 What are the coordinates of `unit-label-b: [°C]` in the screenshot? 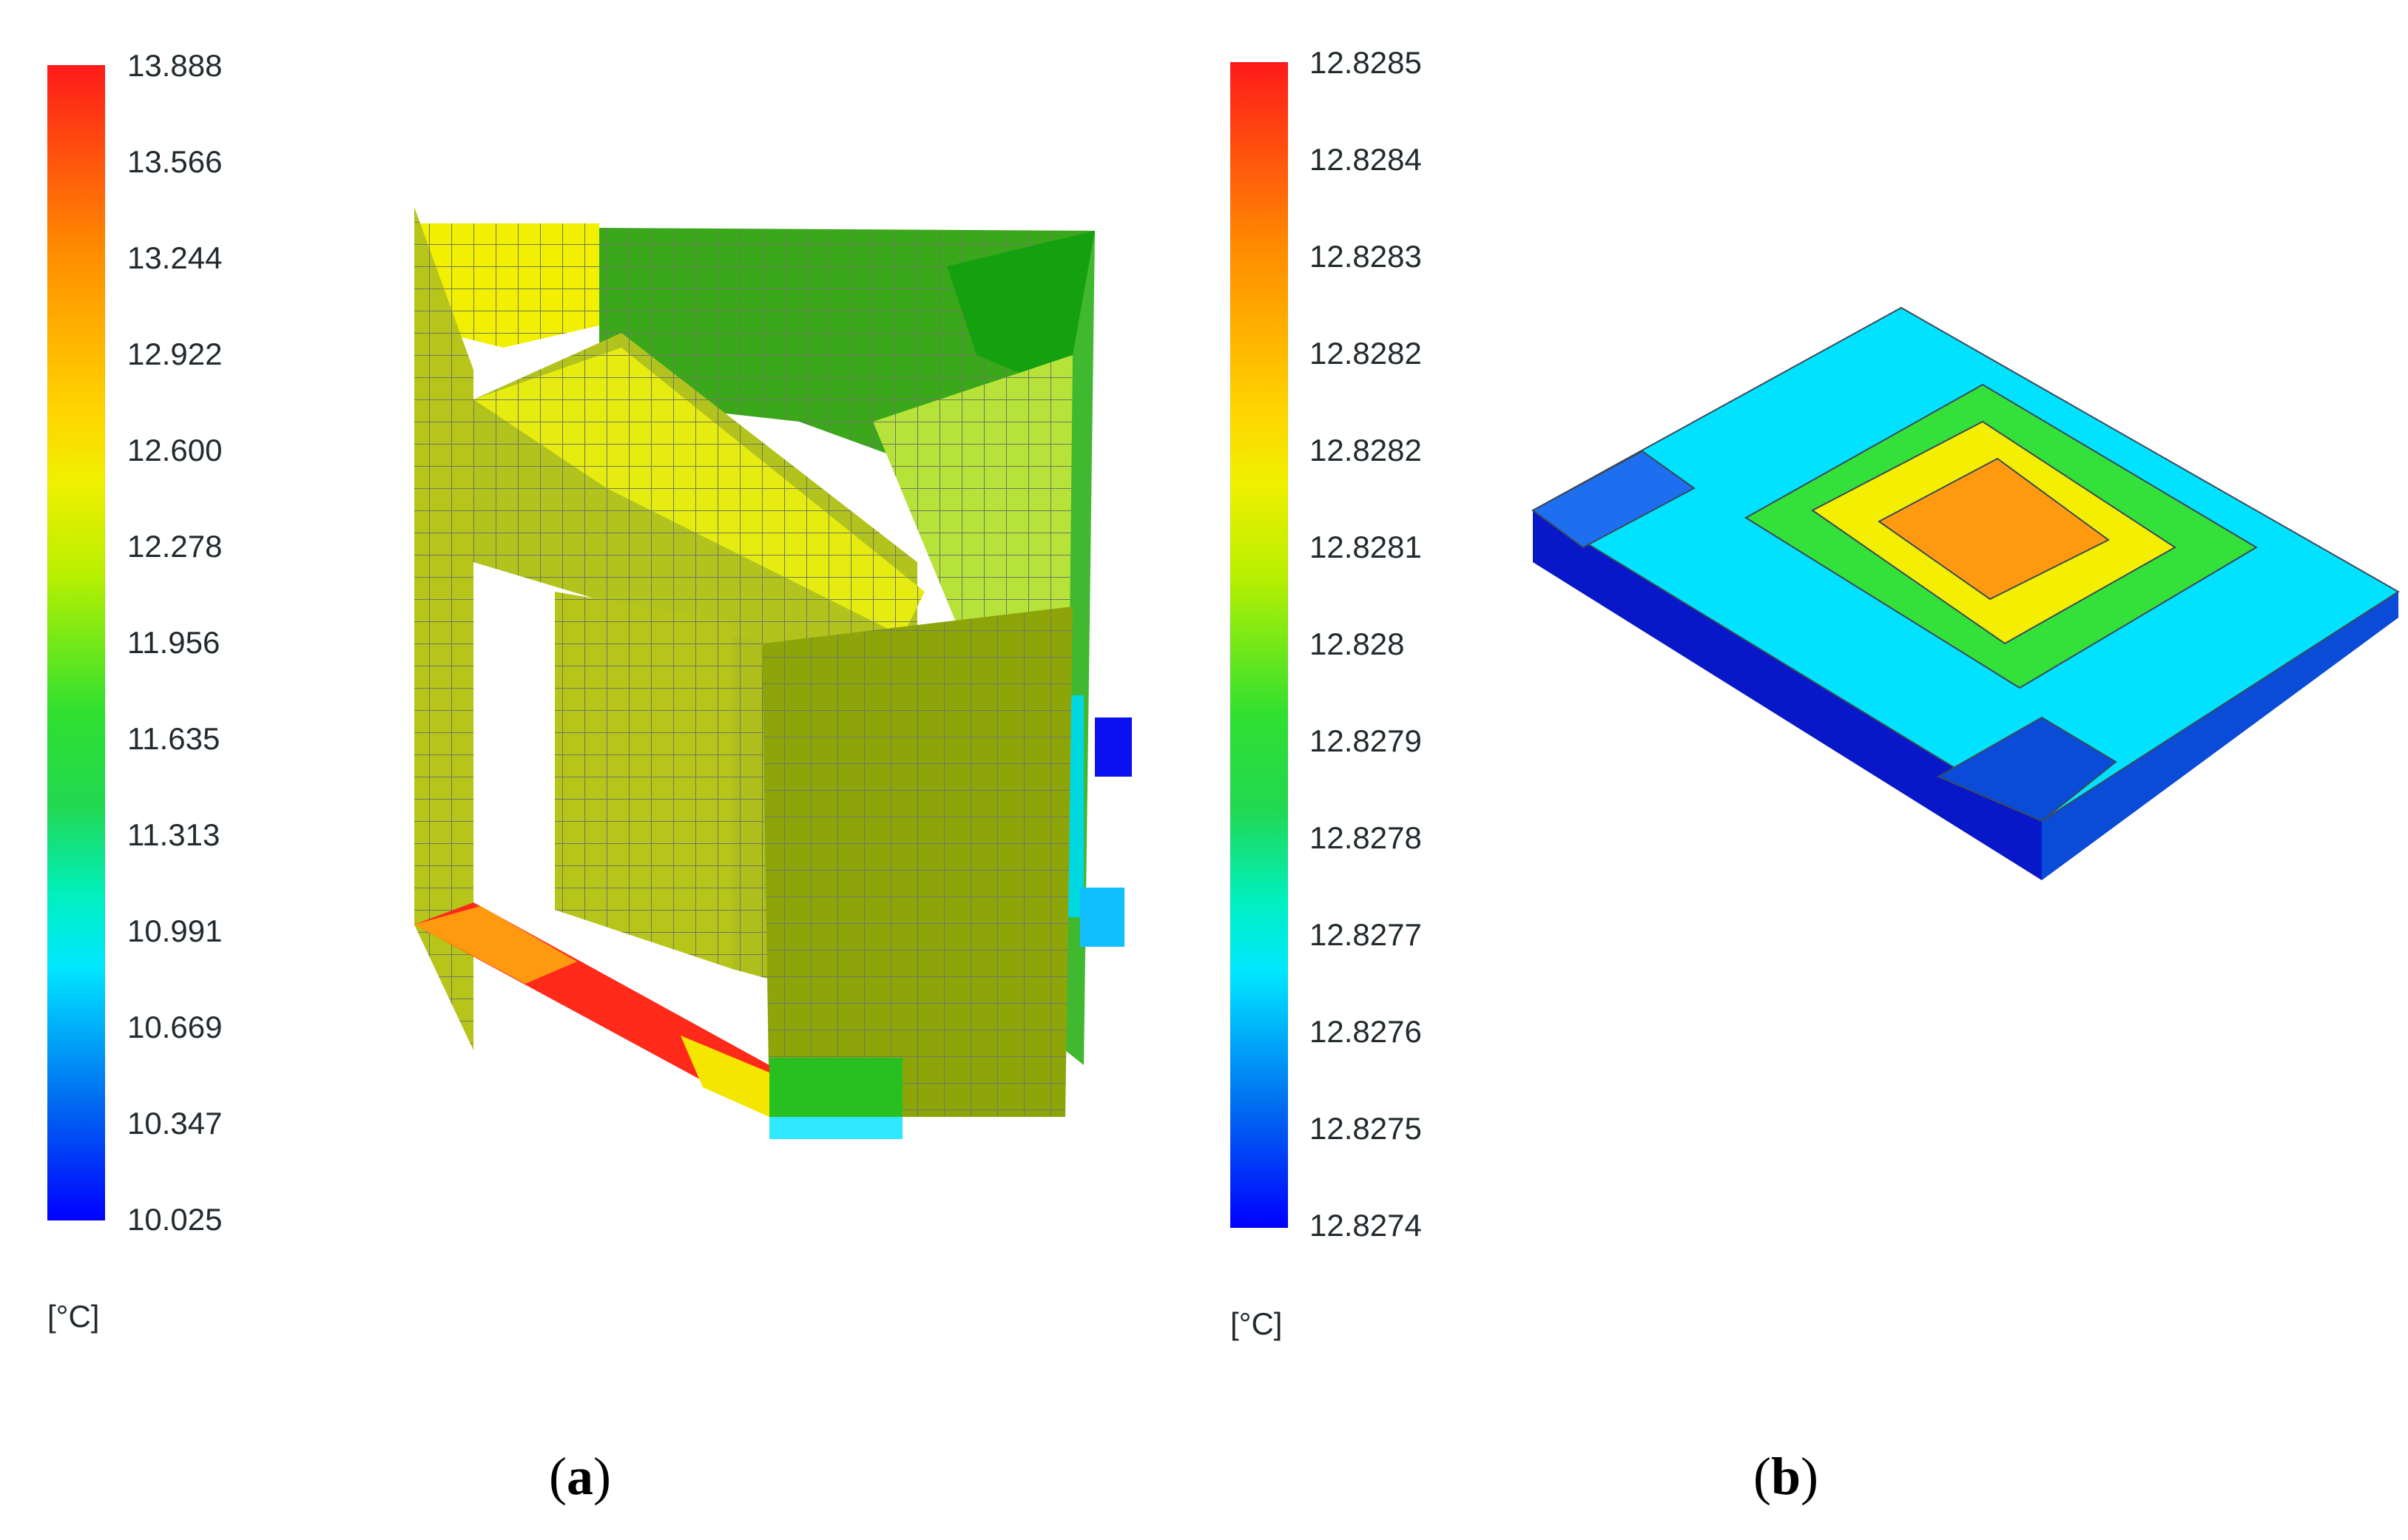 It's located at (1256, 1323).